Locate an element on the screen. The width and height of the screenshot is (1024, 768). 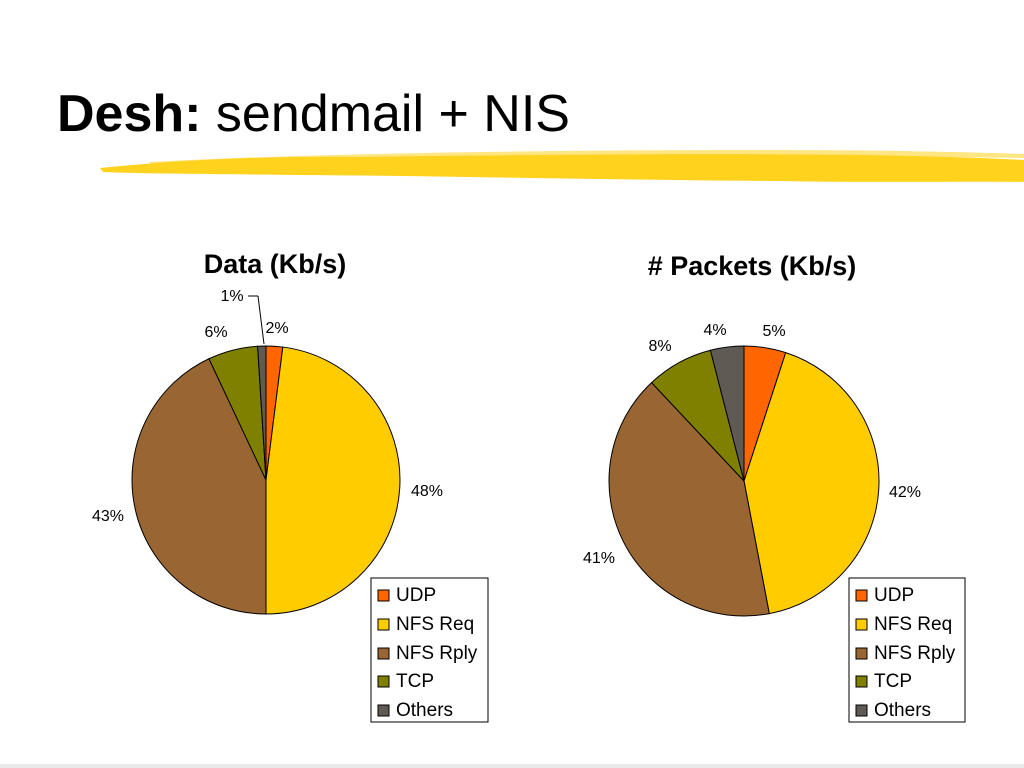
slide-title: Desh: sendmail + NIS is located at coordinates (313, 114).